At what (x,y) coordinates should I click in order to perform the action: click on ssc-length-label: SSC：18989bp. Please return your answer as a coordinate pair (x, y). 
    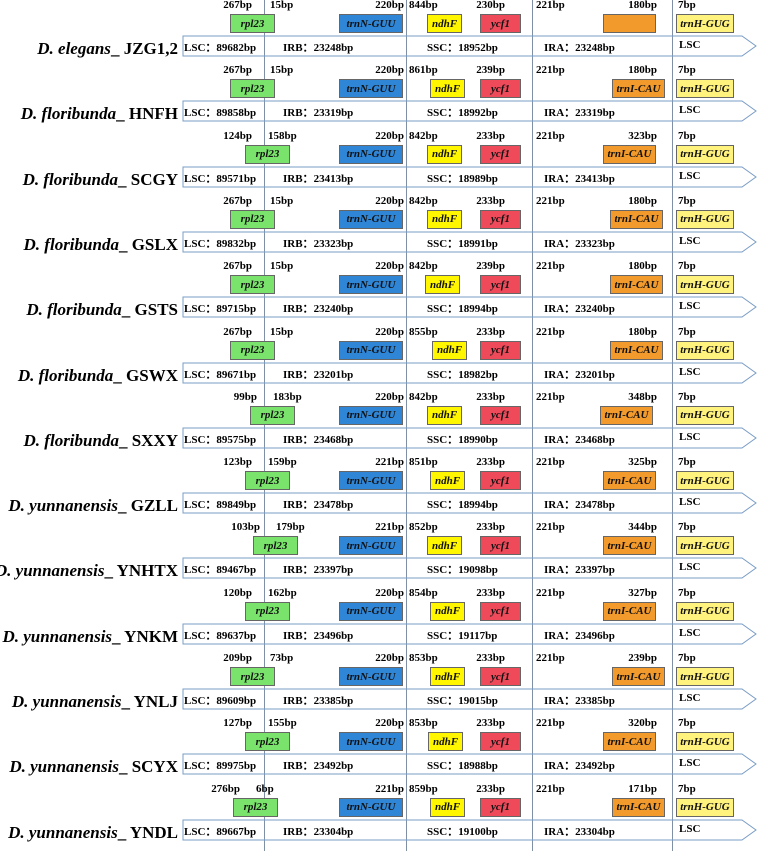
    Looking at the image, I should click on (462, 178).